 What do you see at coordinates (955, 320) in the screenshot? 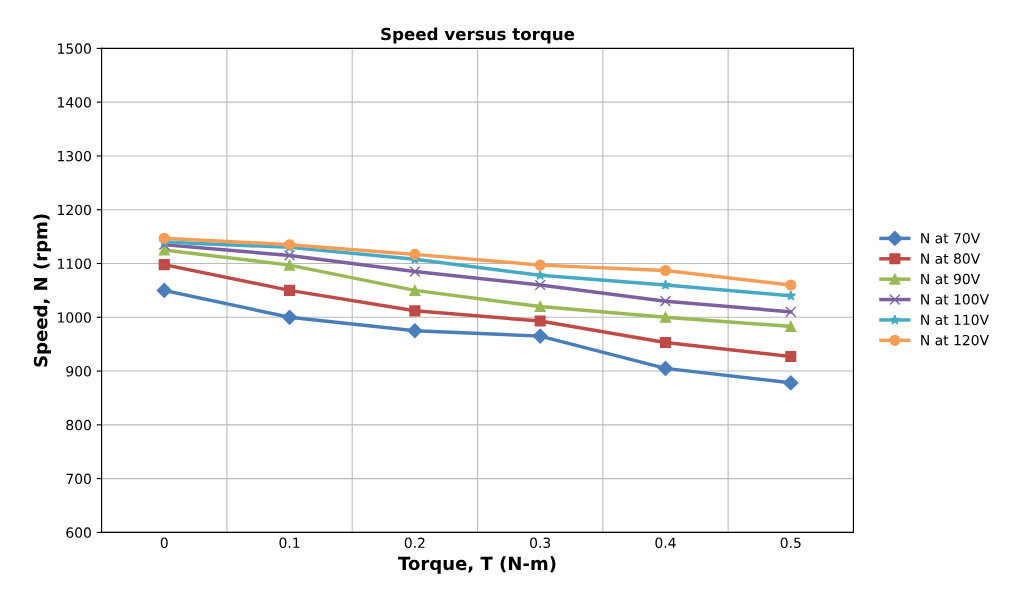
I see `legend-label: N at 110V` at bounding box center [955, 320].